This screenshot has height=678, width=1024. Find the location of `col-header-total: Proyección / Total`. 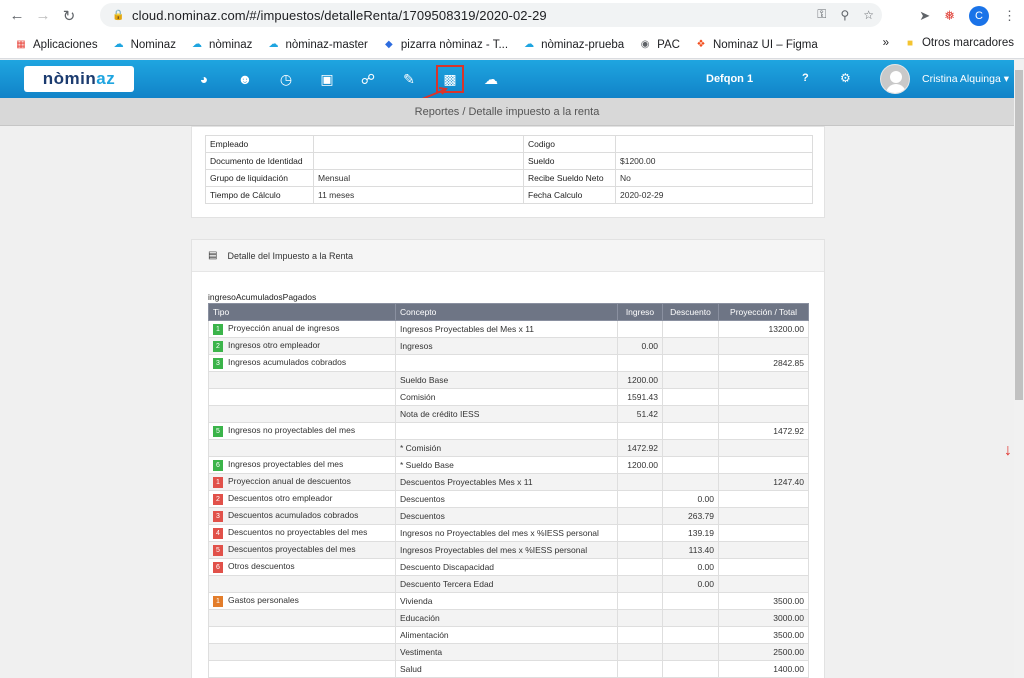

col-header-total: Proyección / Total is located at coordinates (763, 312).